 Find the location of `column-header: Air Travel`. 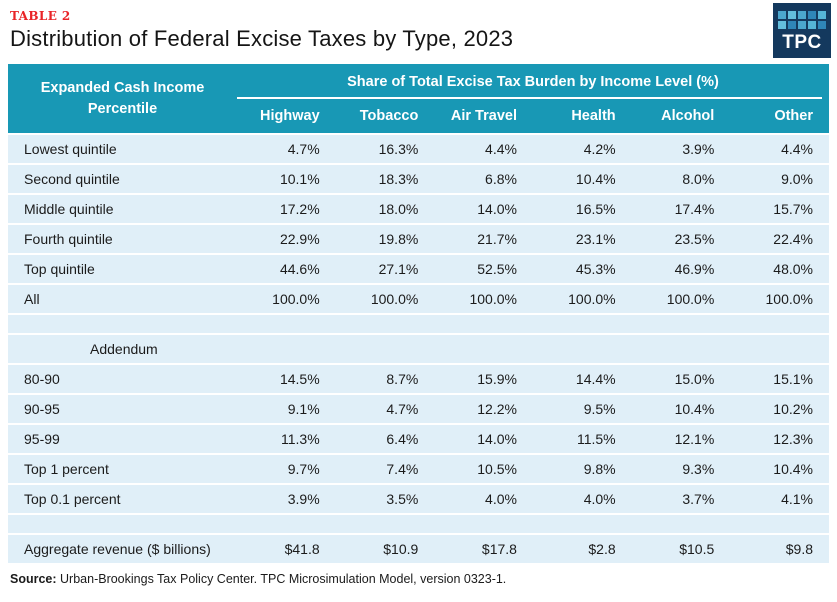

column-header: Air Travel is located at coordinates (483, 116).